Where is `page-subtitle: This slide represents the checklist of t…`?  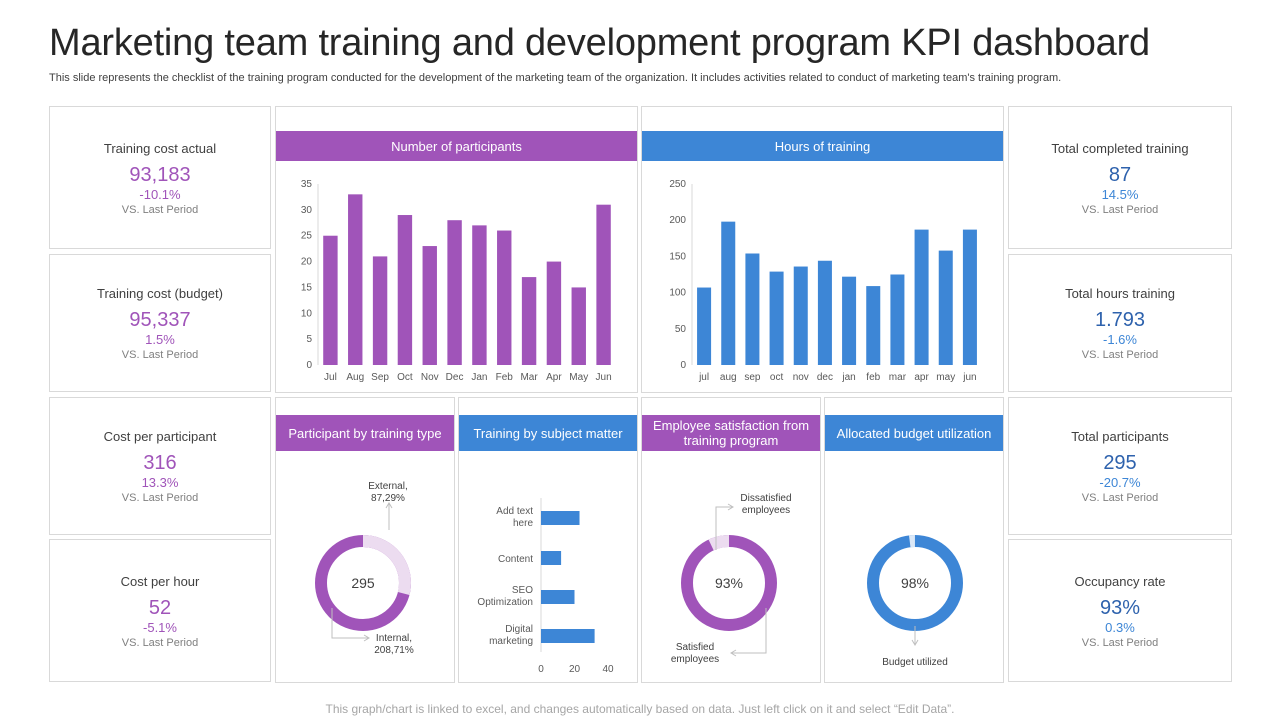 page-subtitle: This slide represents the checklist of t… is located at coordinates (555, 78).